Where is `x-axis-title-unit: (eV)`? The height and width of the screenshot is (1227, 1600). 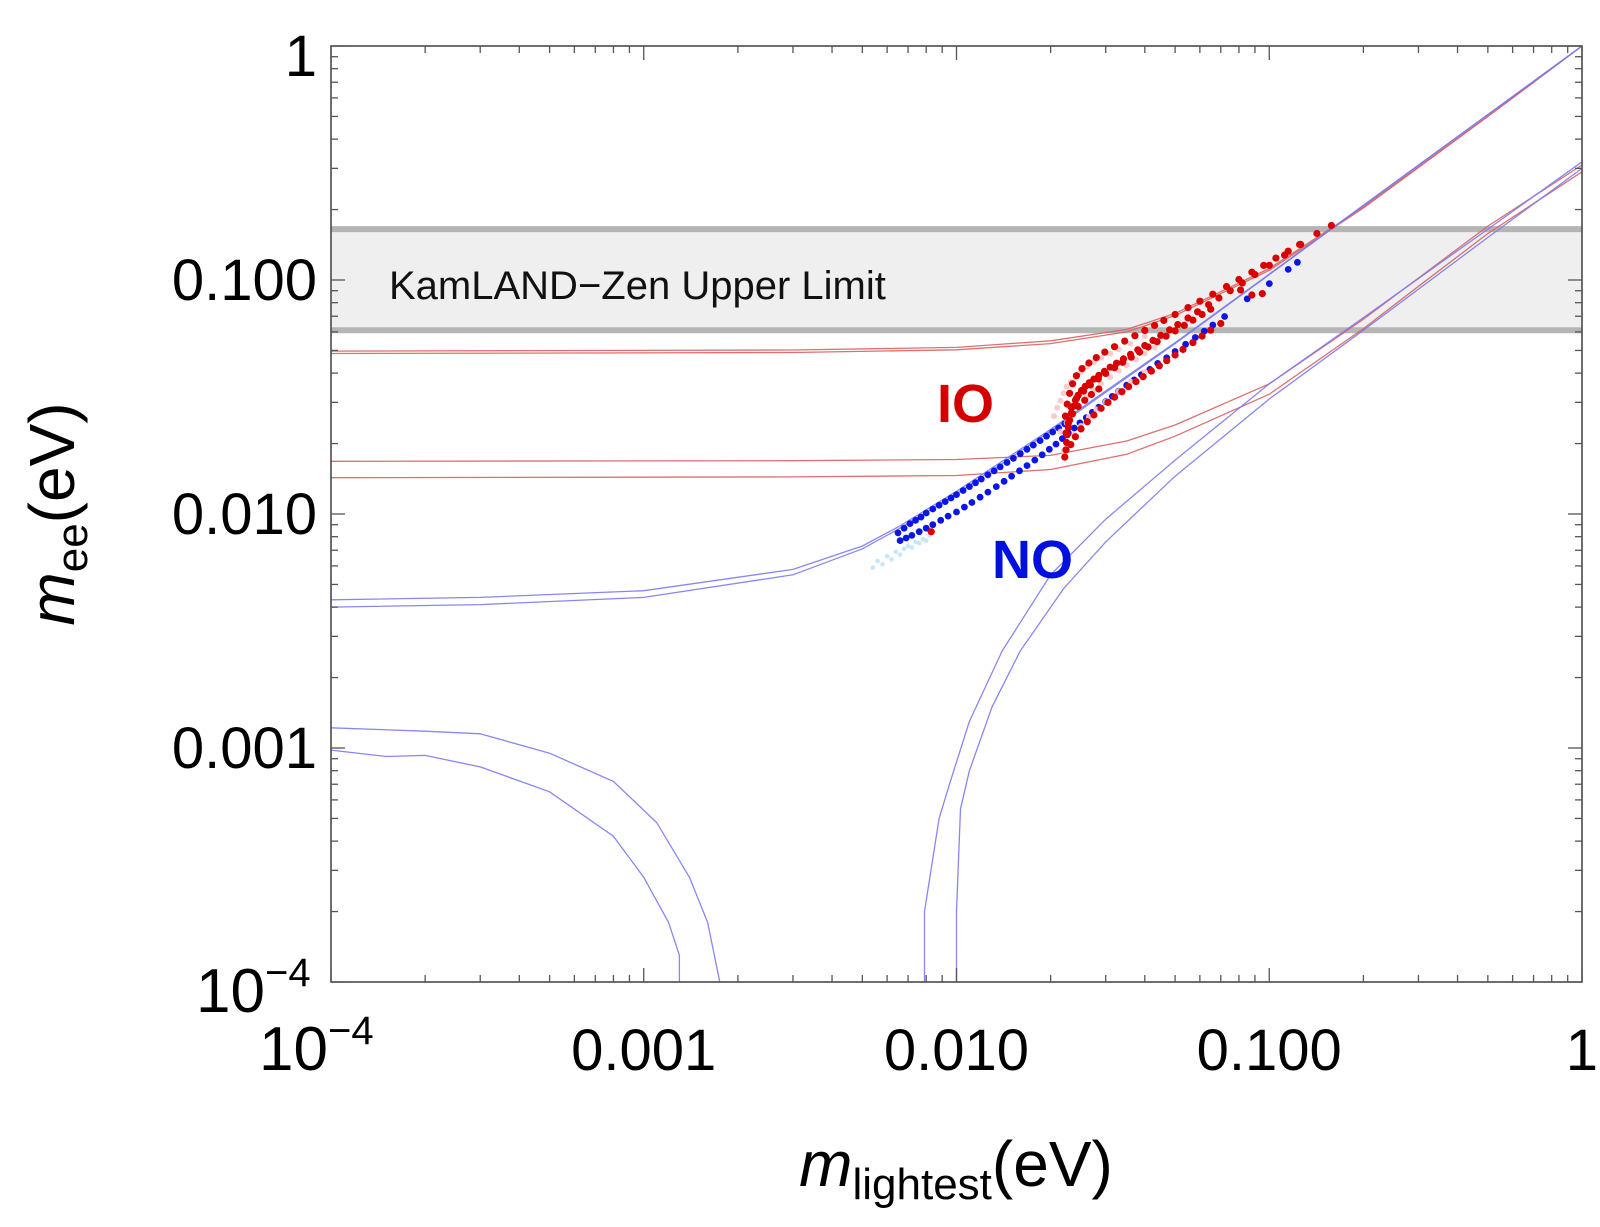 x-axis-title-unit: (eV) is located at coordinates (1052, 1164).